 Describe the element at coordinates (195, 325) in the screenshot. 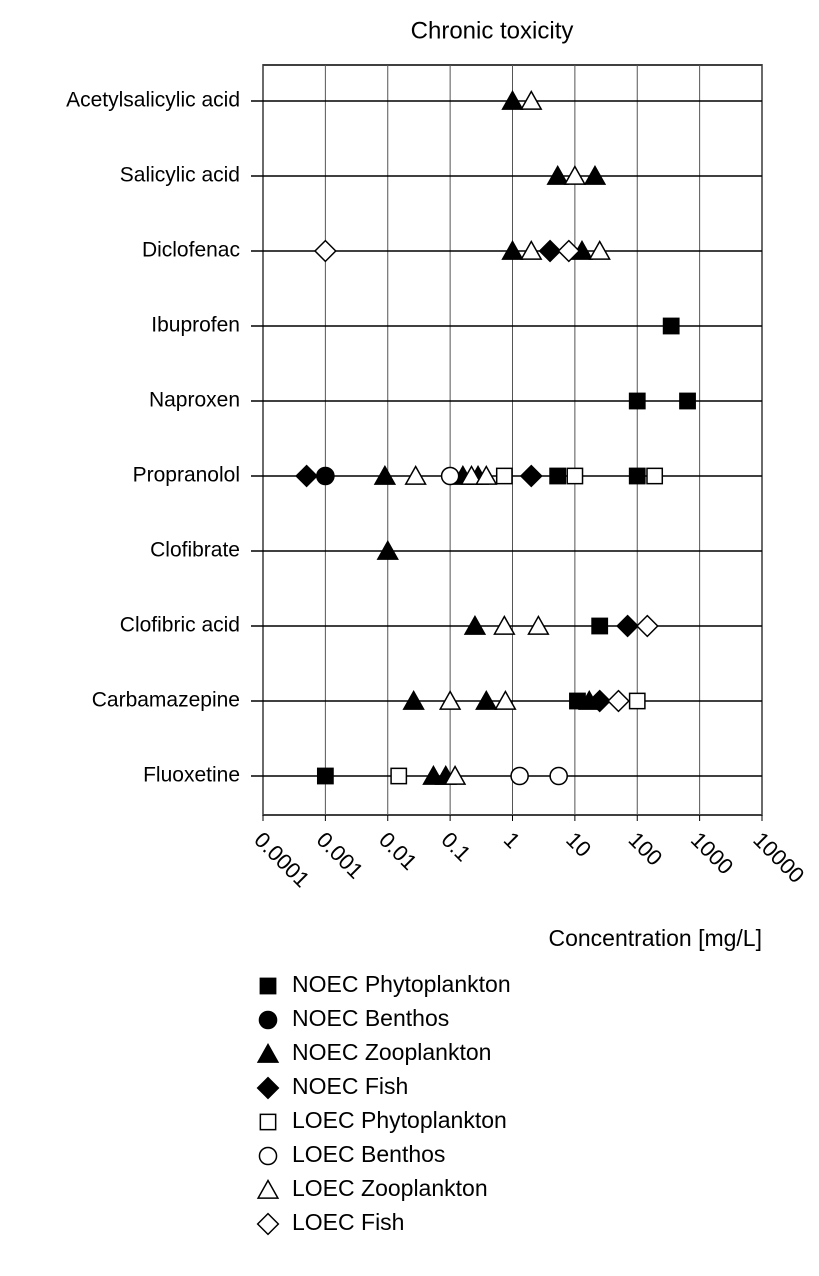

I see `y-tick-label: Ibuprofen` at that location.